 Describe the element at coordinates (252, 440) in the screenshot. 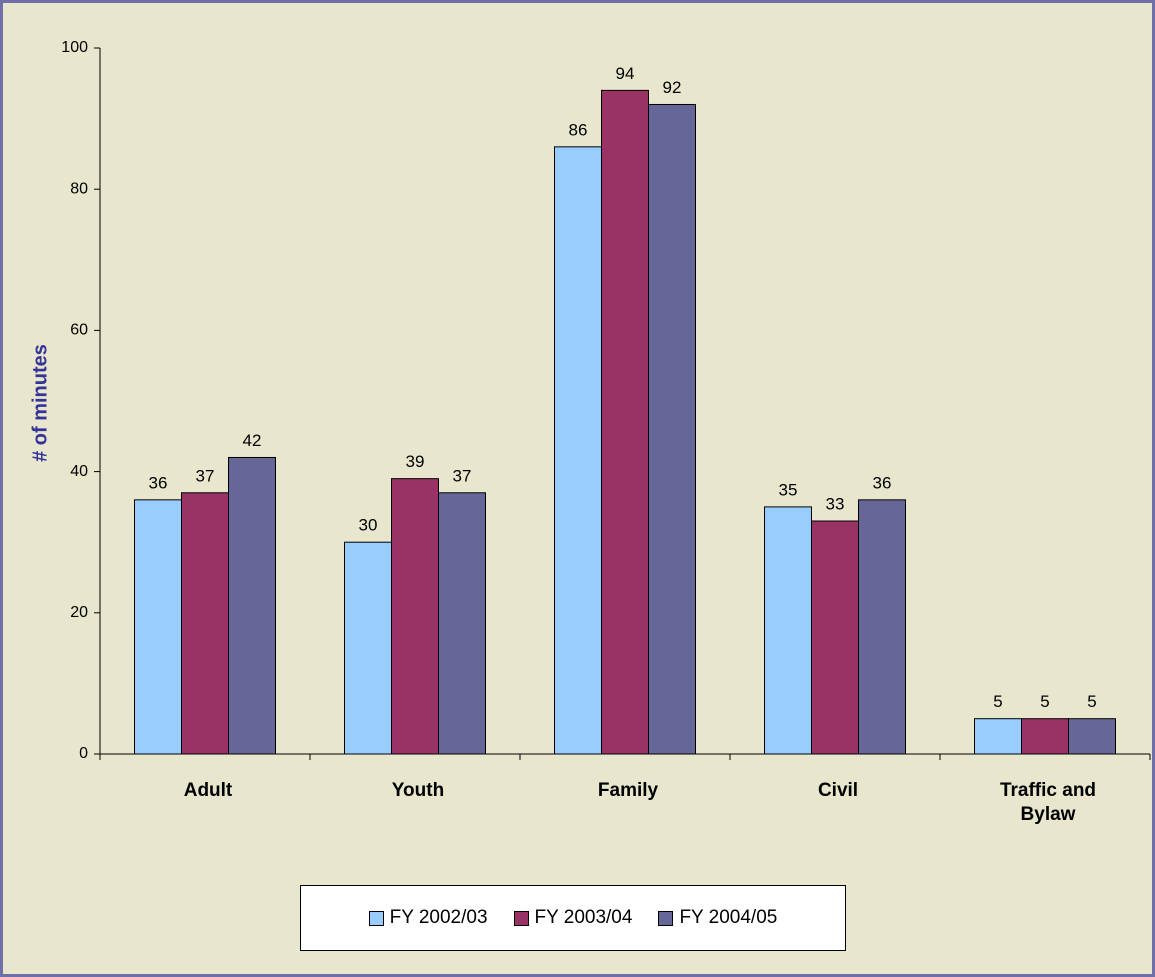

I see `data-label: 42` at that location.